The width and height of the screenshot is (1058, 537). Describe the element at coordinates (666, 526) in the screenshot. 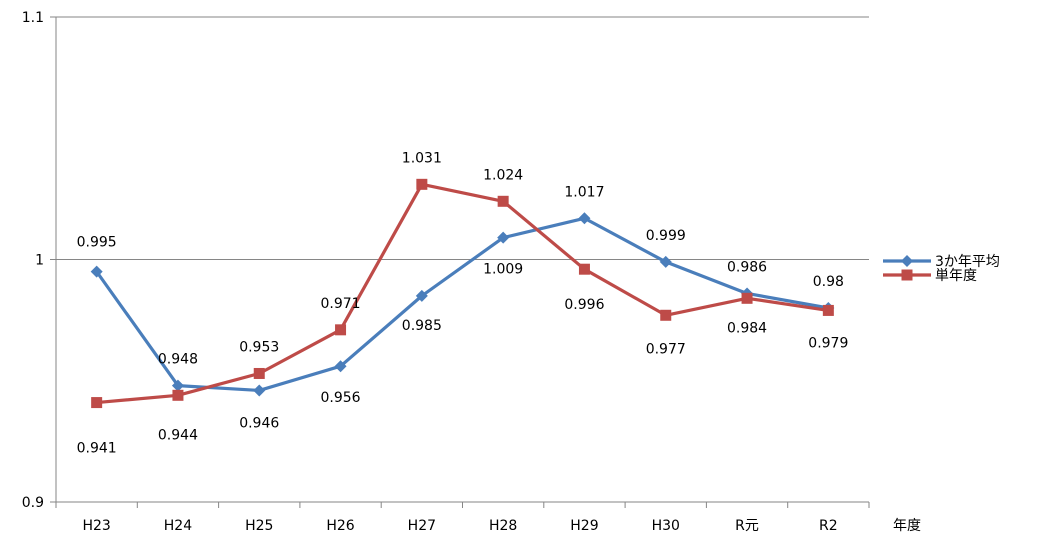

I see `x-tick-label: H30` at that location.